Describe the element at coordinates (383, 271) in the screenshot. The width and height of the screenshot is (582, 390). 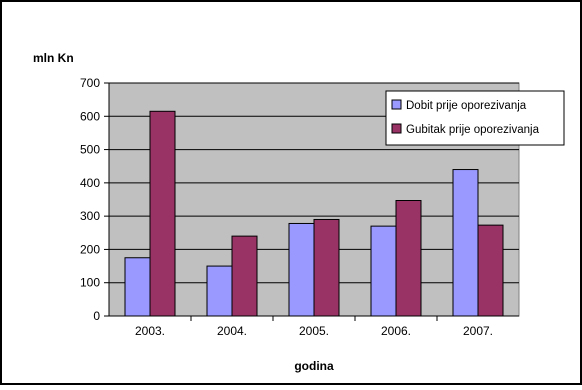
I see `bar-dobit-2006` at that location.